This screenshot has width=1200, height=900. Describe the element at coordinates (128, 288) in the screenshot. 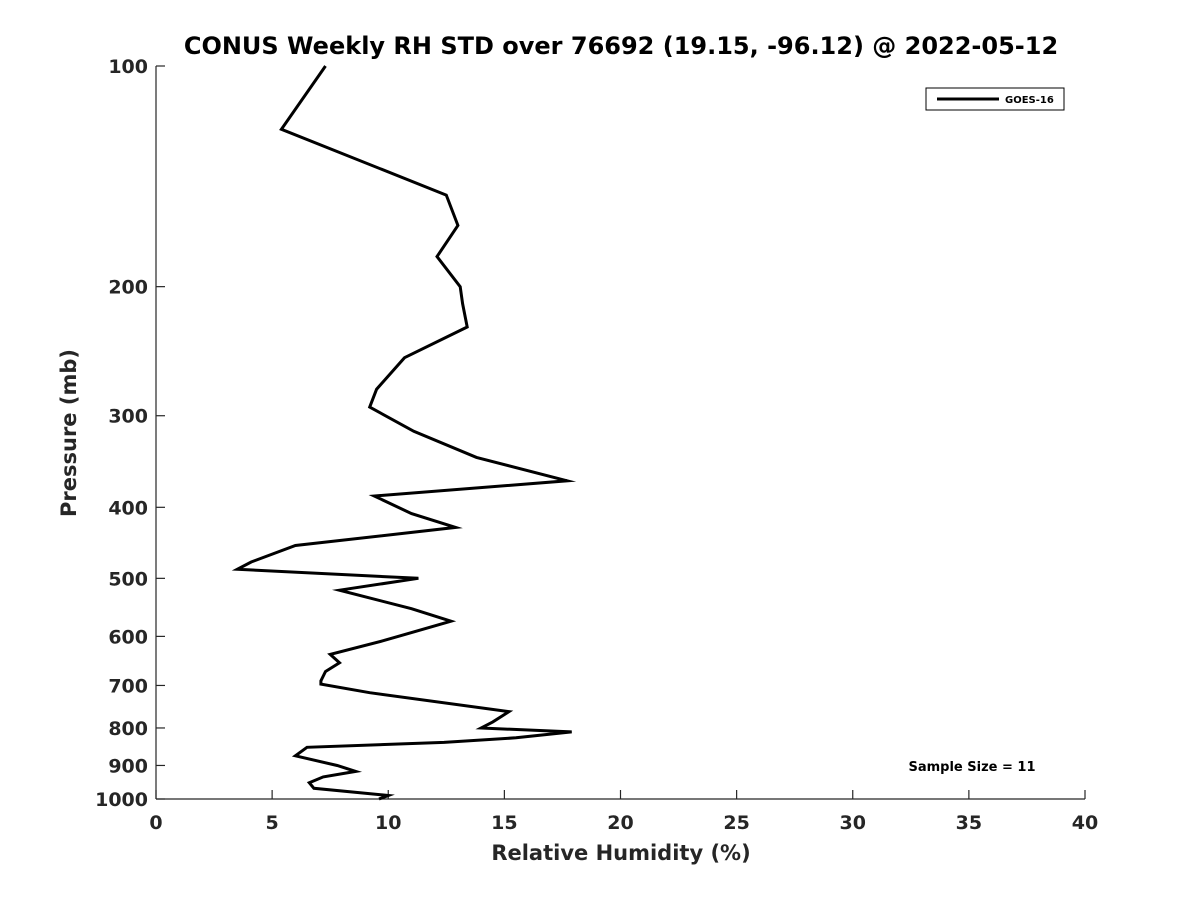

I see `y-tick-label: 200` at that location.